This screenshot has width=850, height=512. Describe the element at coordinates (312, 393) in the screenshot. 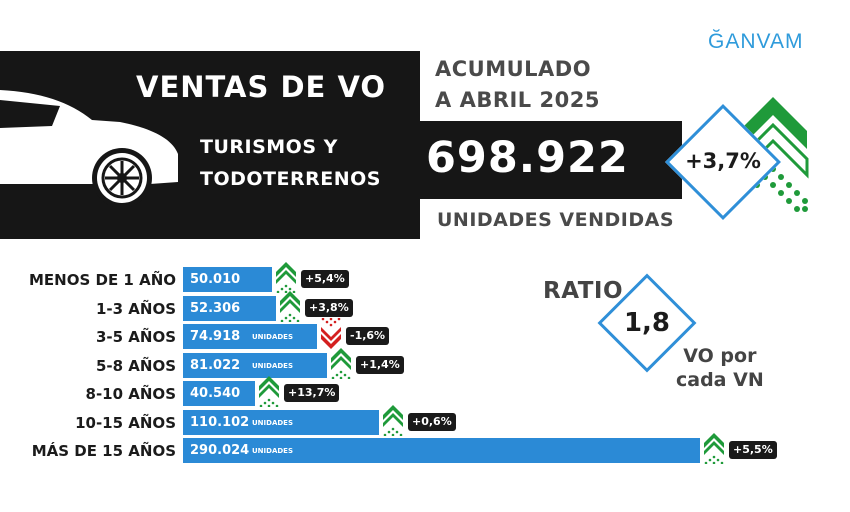

I see `change-badge: +13,7%` at that location.